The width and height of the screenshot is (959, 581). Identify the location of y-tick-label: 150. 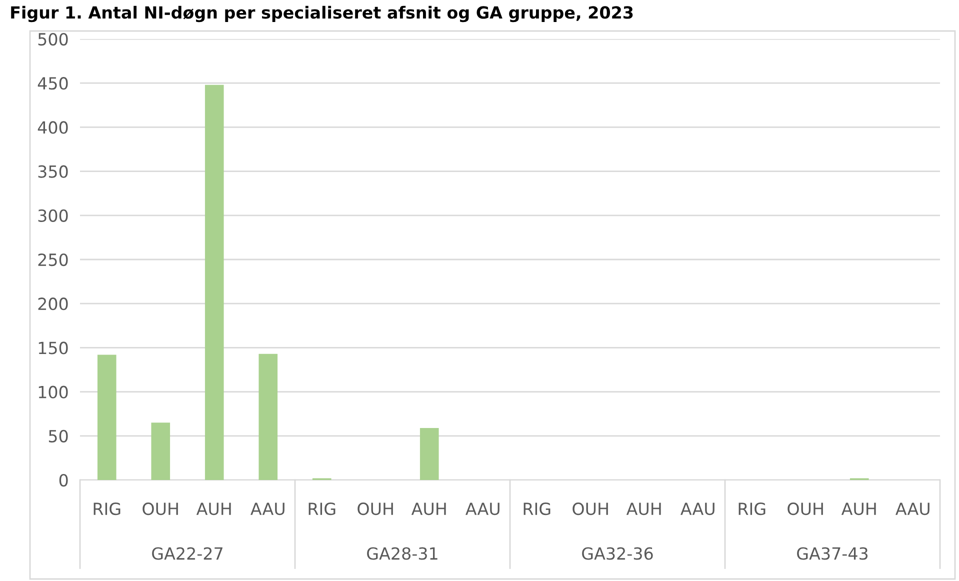
(53, 348).